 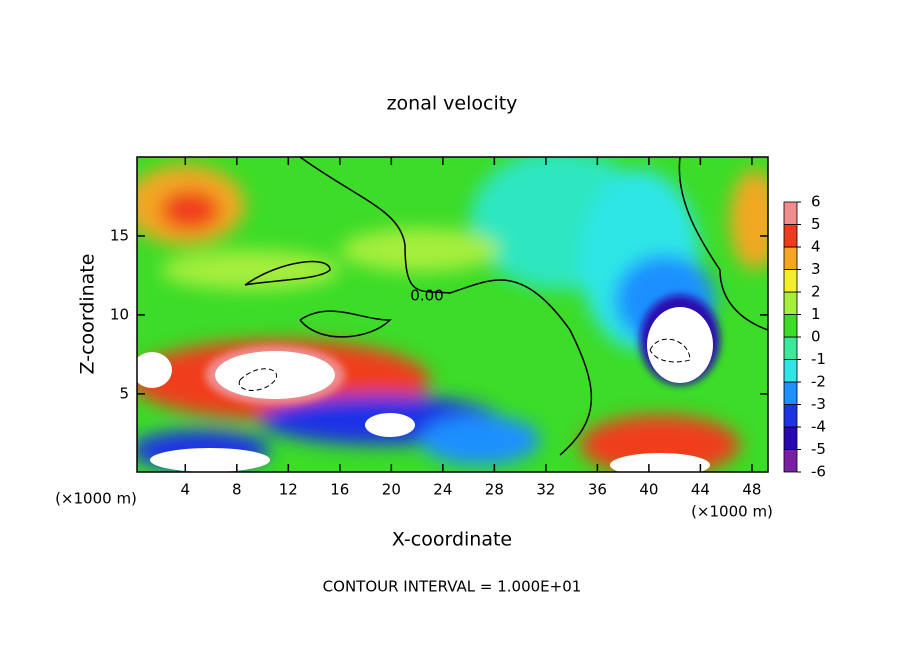 I want to click on colorbar-label: -4, so click(x=818, y=427).